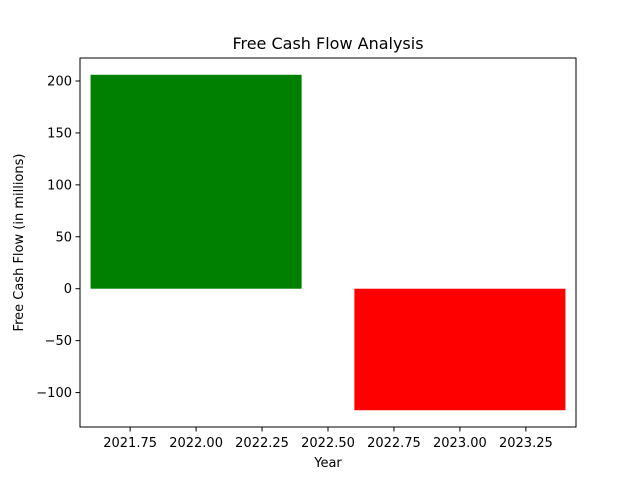  I want to click on x-axis-label: Year, so click(327, 463).